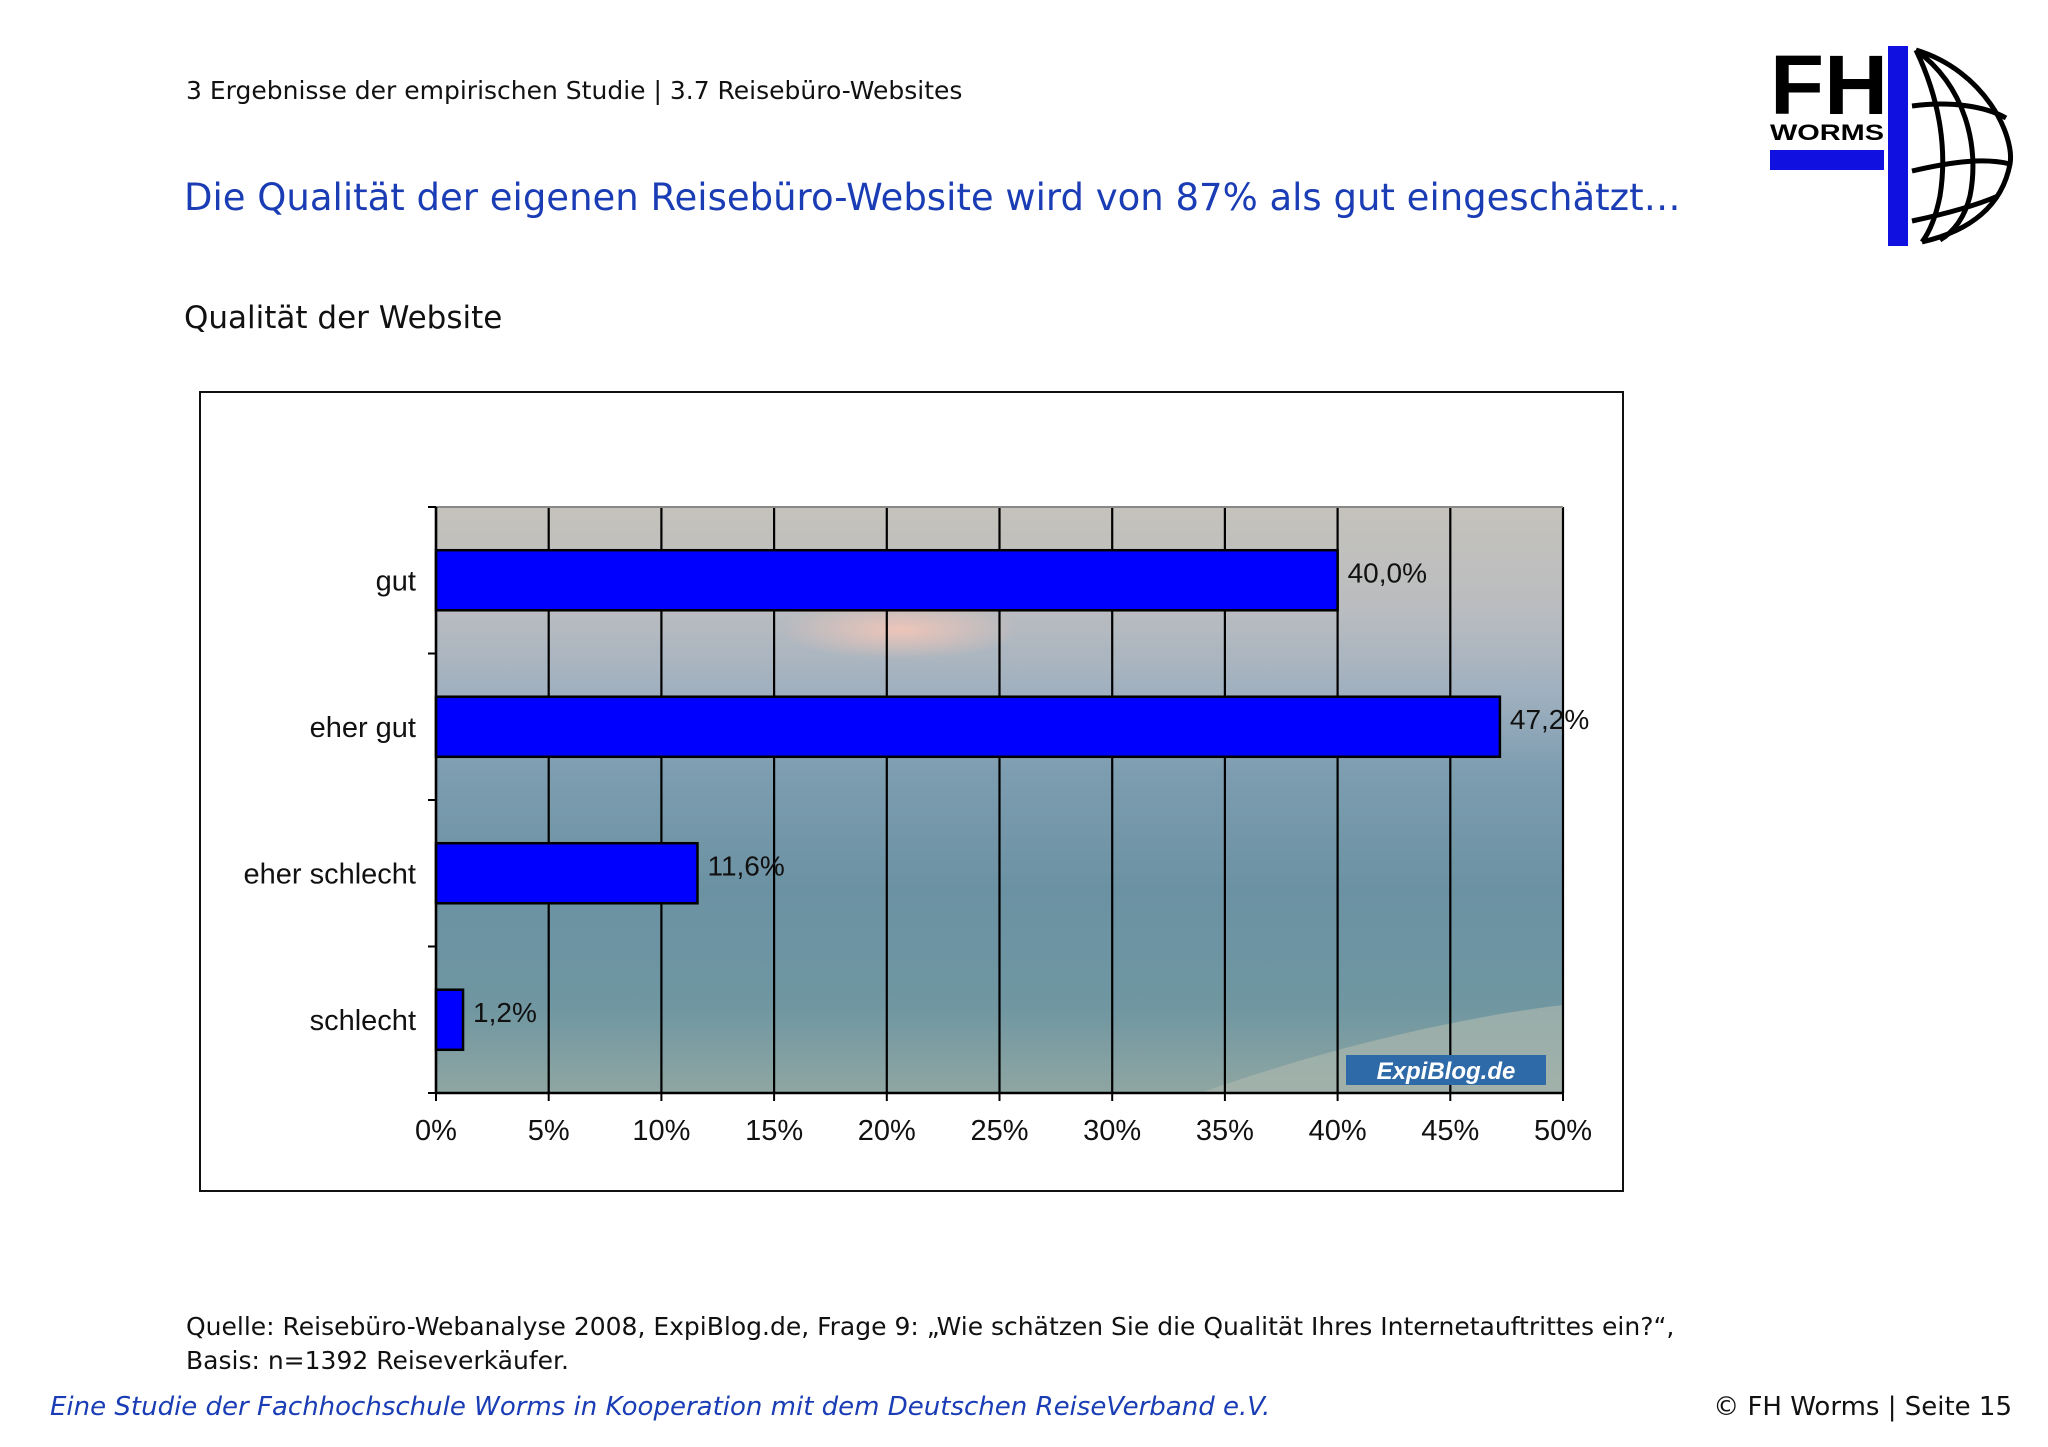  I want to click on fh-worms-logo: FH WORMS, so click(1892, 146).